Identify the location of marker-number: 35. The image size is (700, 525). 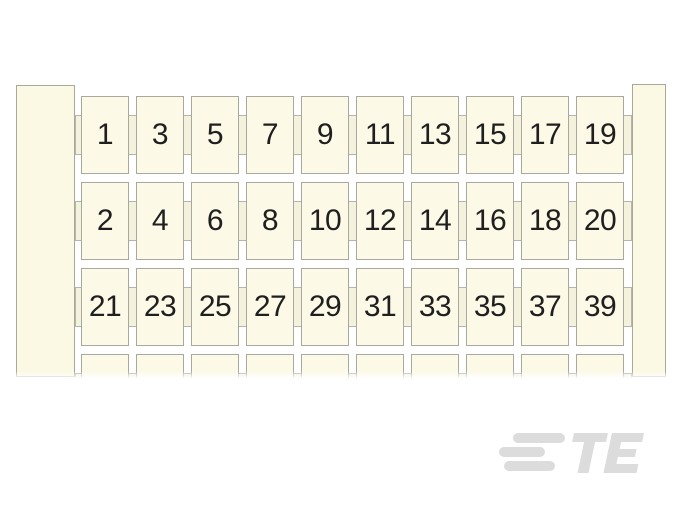
(490, 306).